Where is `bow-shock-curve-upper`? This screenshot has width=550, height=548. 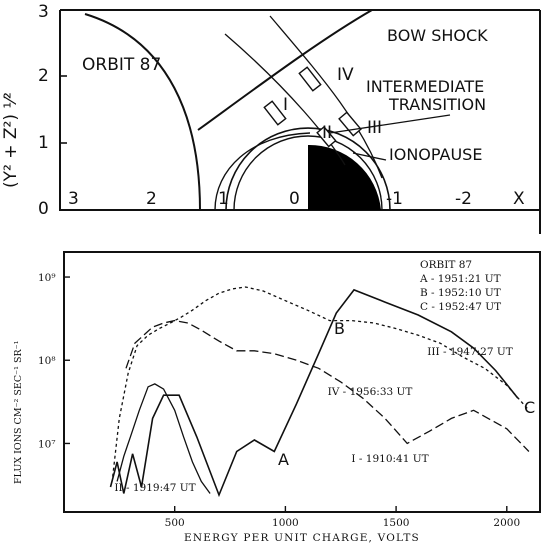 bow-shock-curve-upper is located at coordinates (285, 70).